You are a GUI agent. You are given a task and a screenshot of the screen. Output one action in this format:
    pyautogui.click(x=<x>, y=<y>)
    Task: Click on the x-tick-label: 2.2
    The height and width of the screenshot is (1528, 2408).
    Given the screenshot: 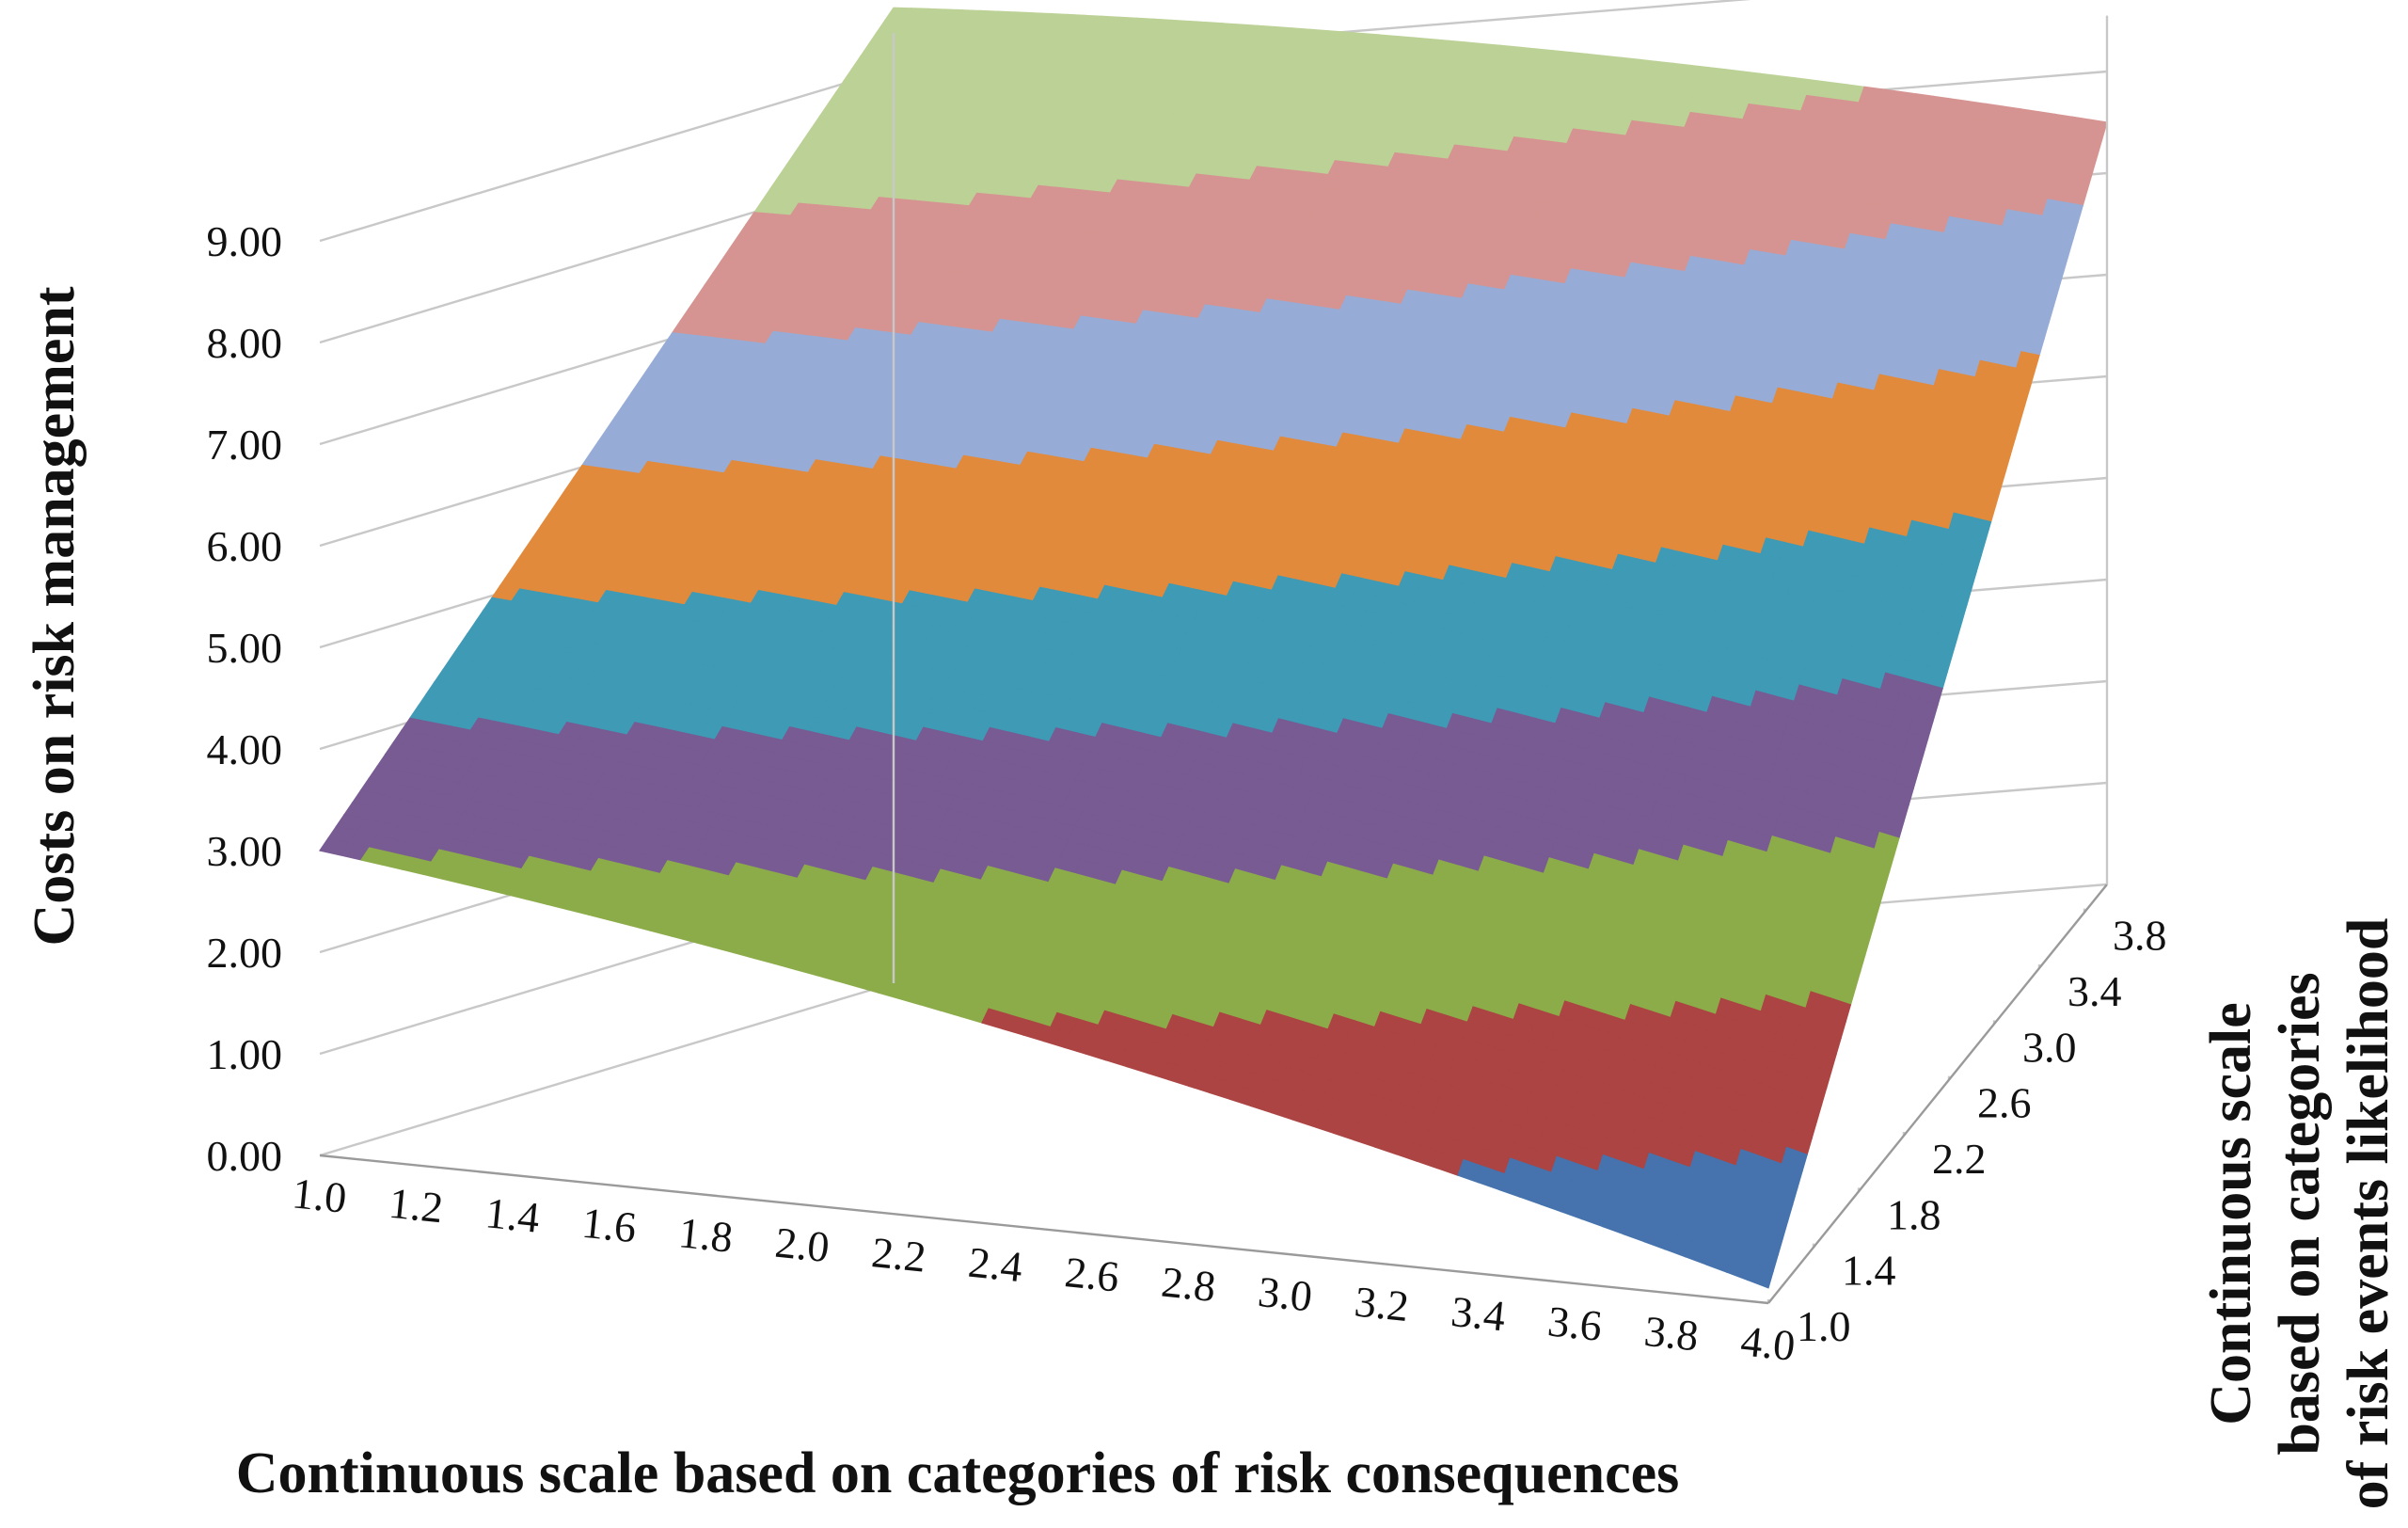 What is the action you would take?
    pyautogui.click(x=898, y=1254)
    